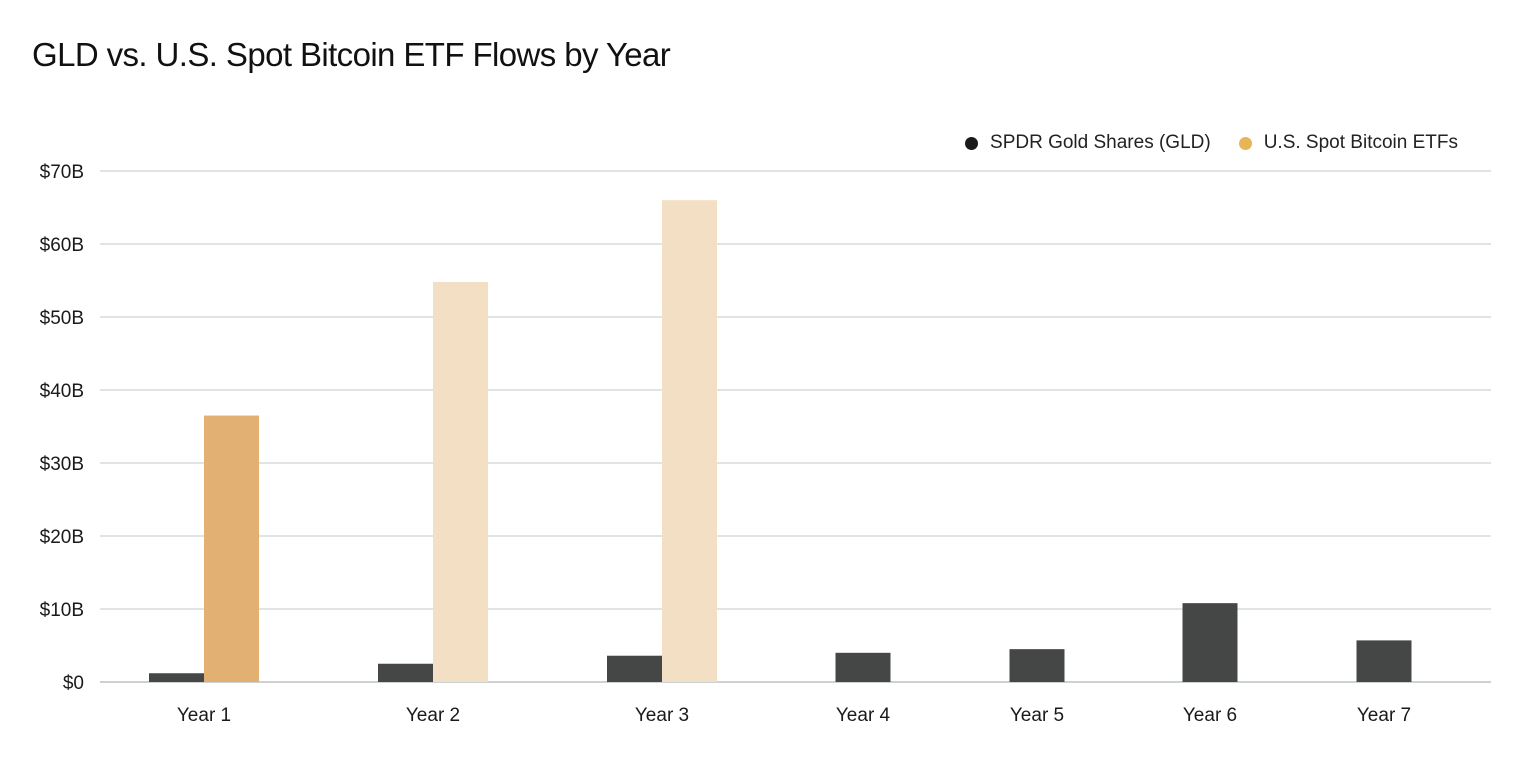 This screenshot has height=758, width=1536. Describe the element at coordinates (62, 245) in the screenshot. I see `y-tick-label: $60B` at that location.